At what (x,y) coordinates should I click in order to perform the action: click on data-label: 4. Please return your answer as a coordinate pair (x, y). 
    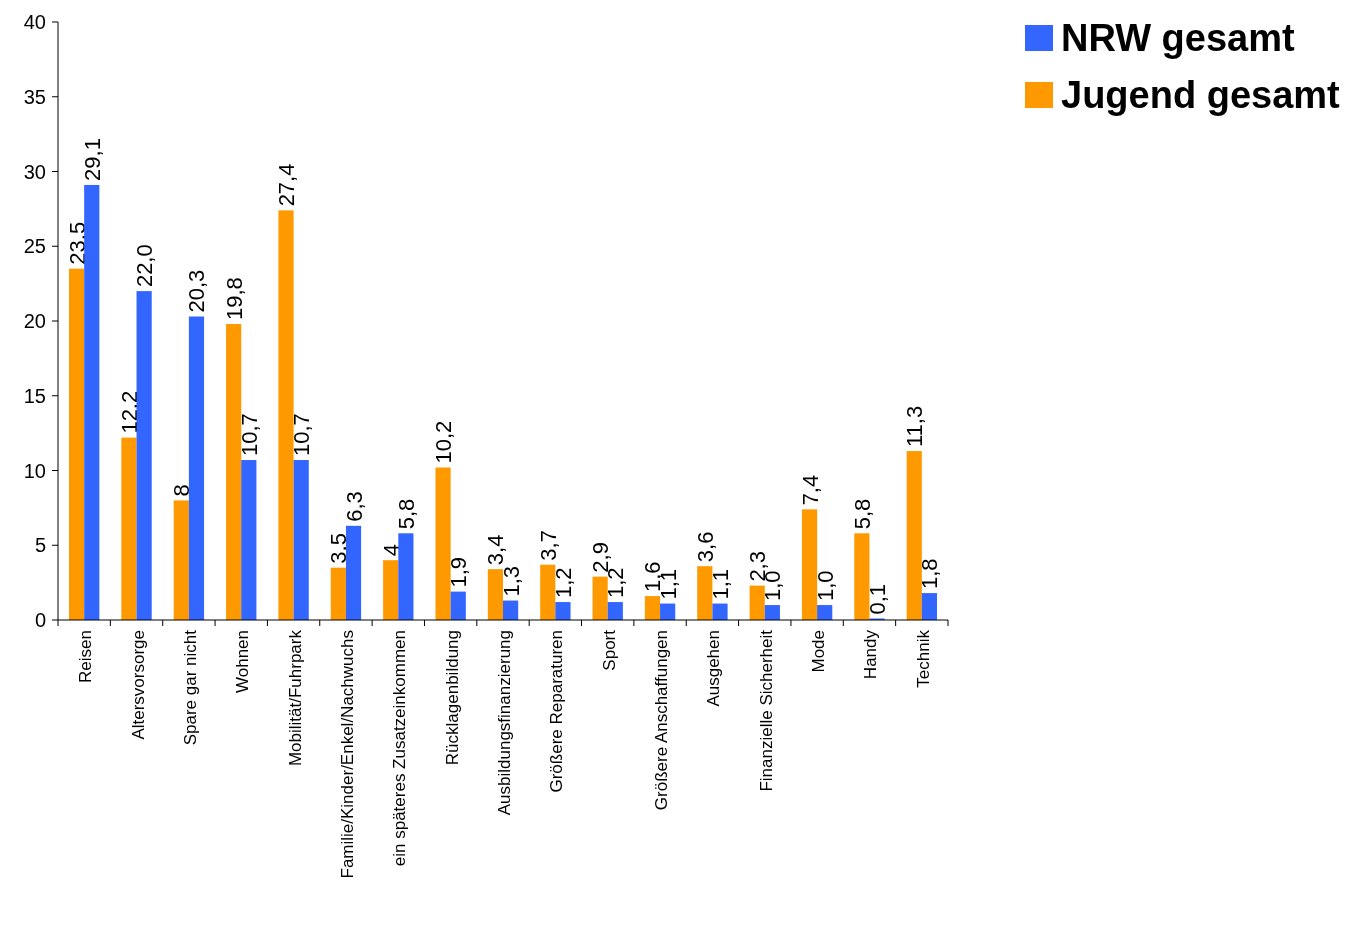
    Looking at the image, I should click on (391, 550).